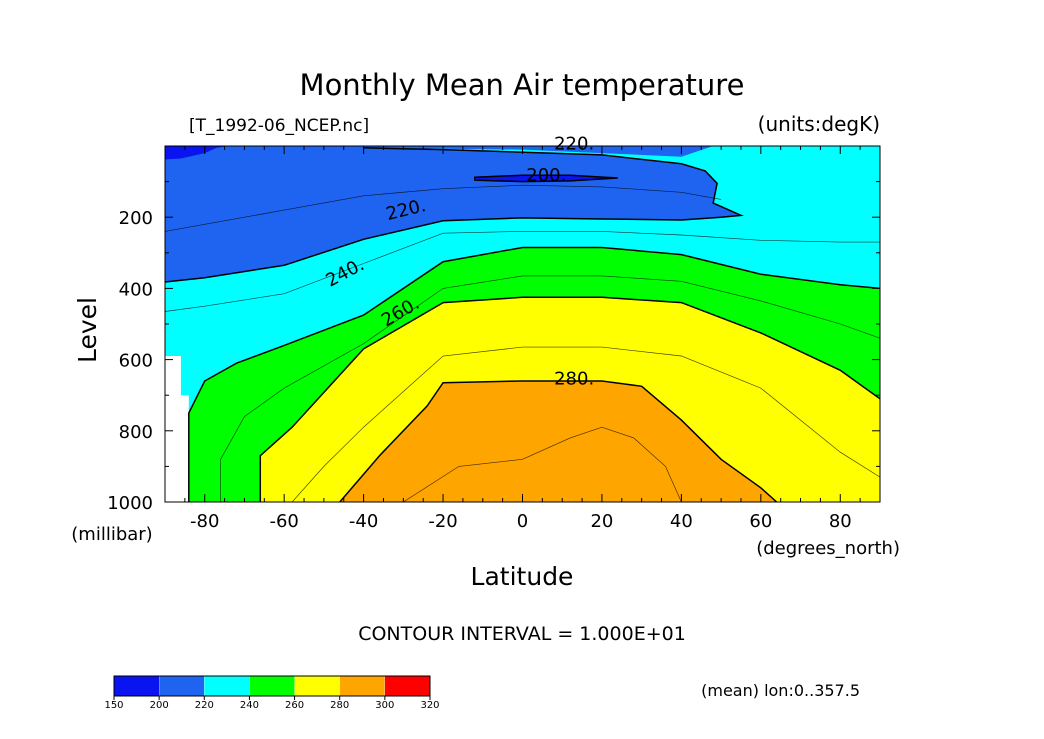  I want to click on x-axis-units: (degrees_north), so click(828, 548).